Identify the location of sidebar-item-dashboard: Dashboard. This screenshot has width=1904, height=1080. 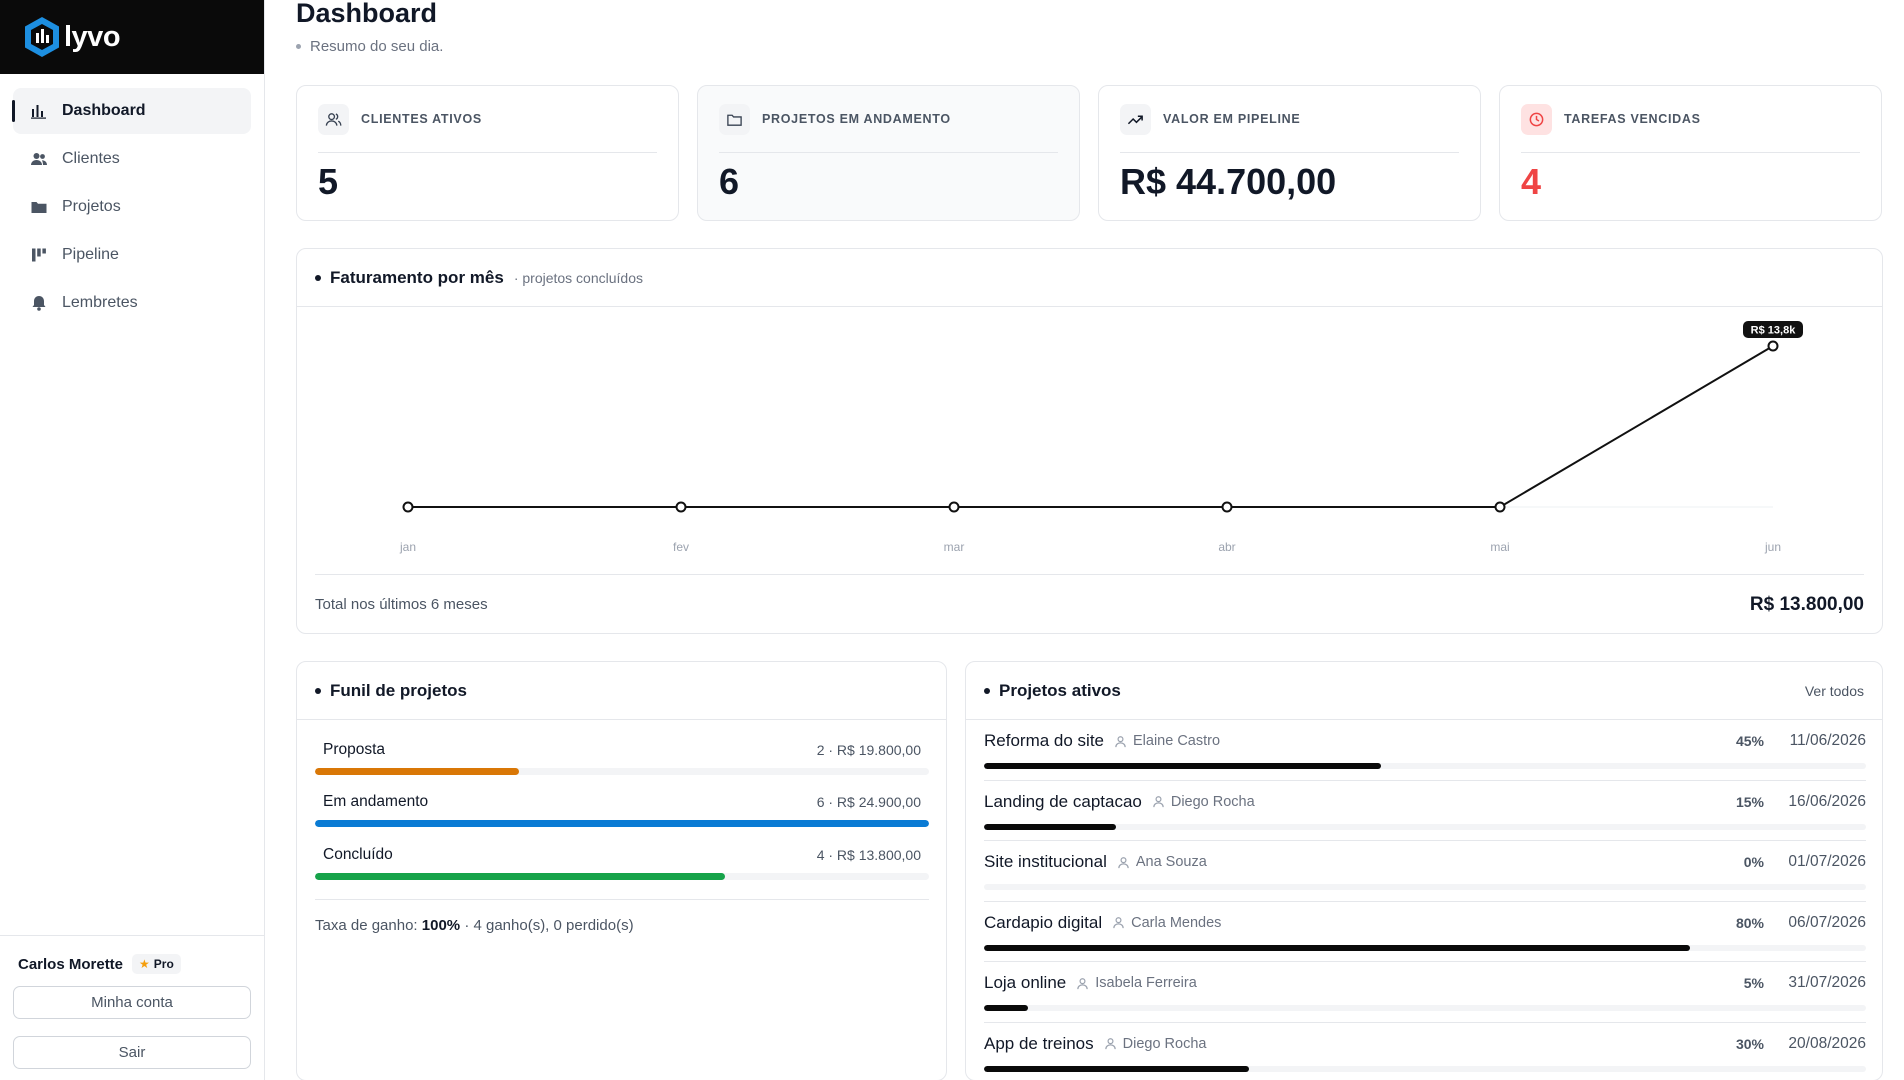
(131, 111).